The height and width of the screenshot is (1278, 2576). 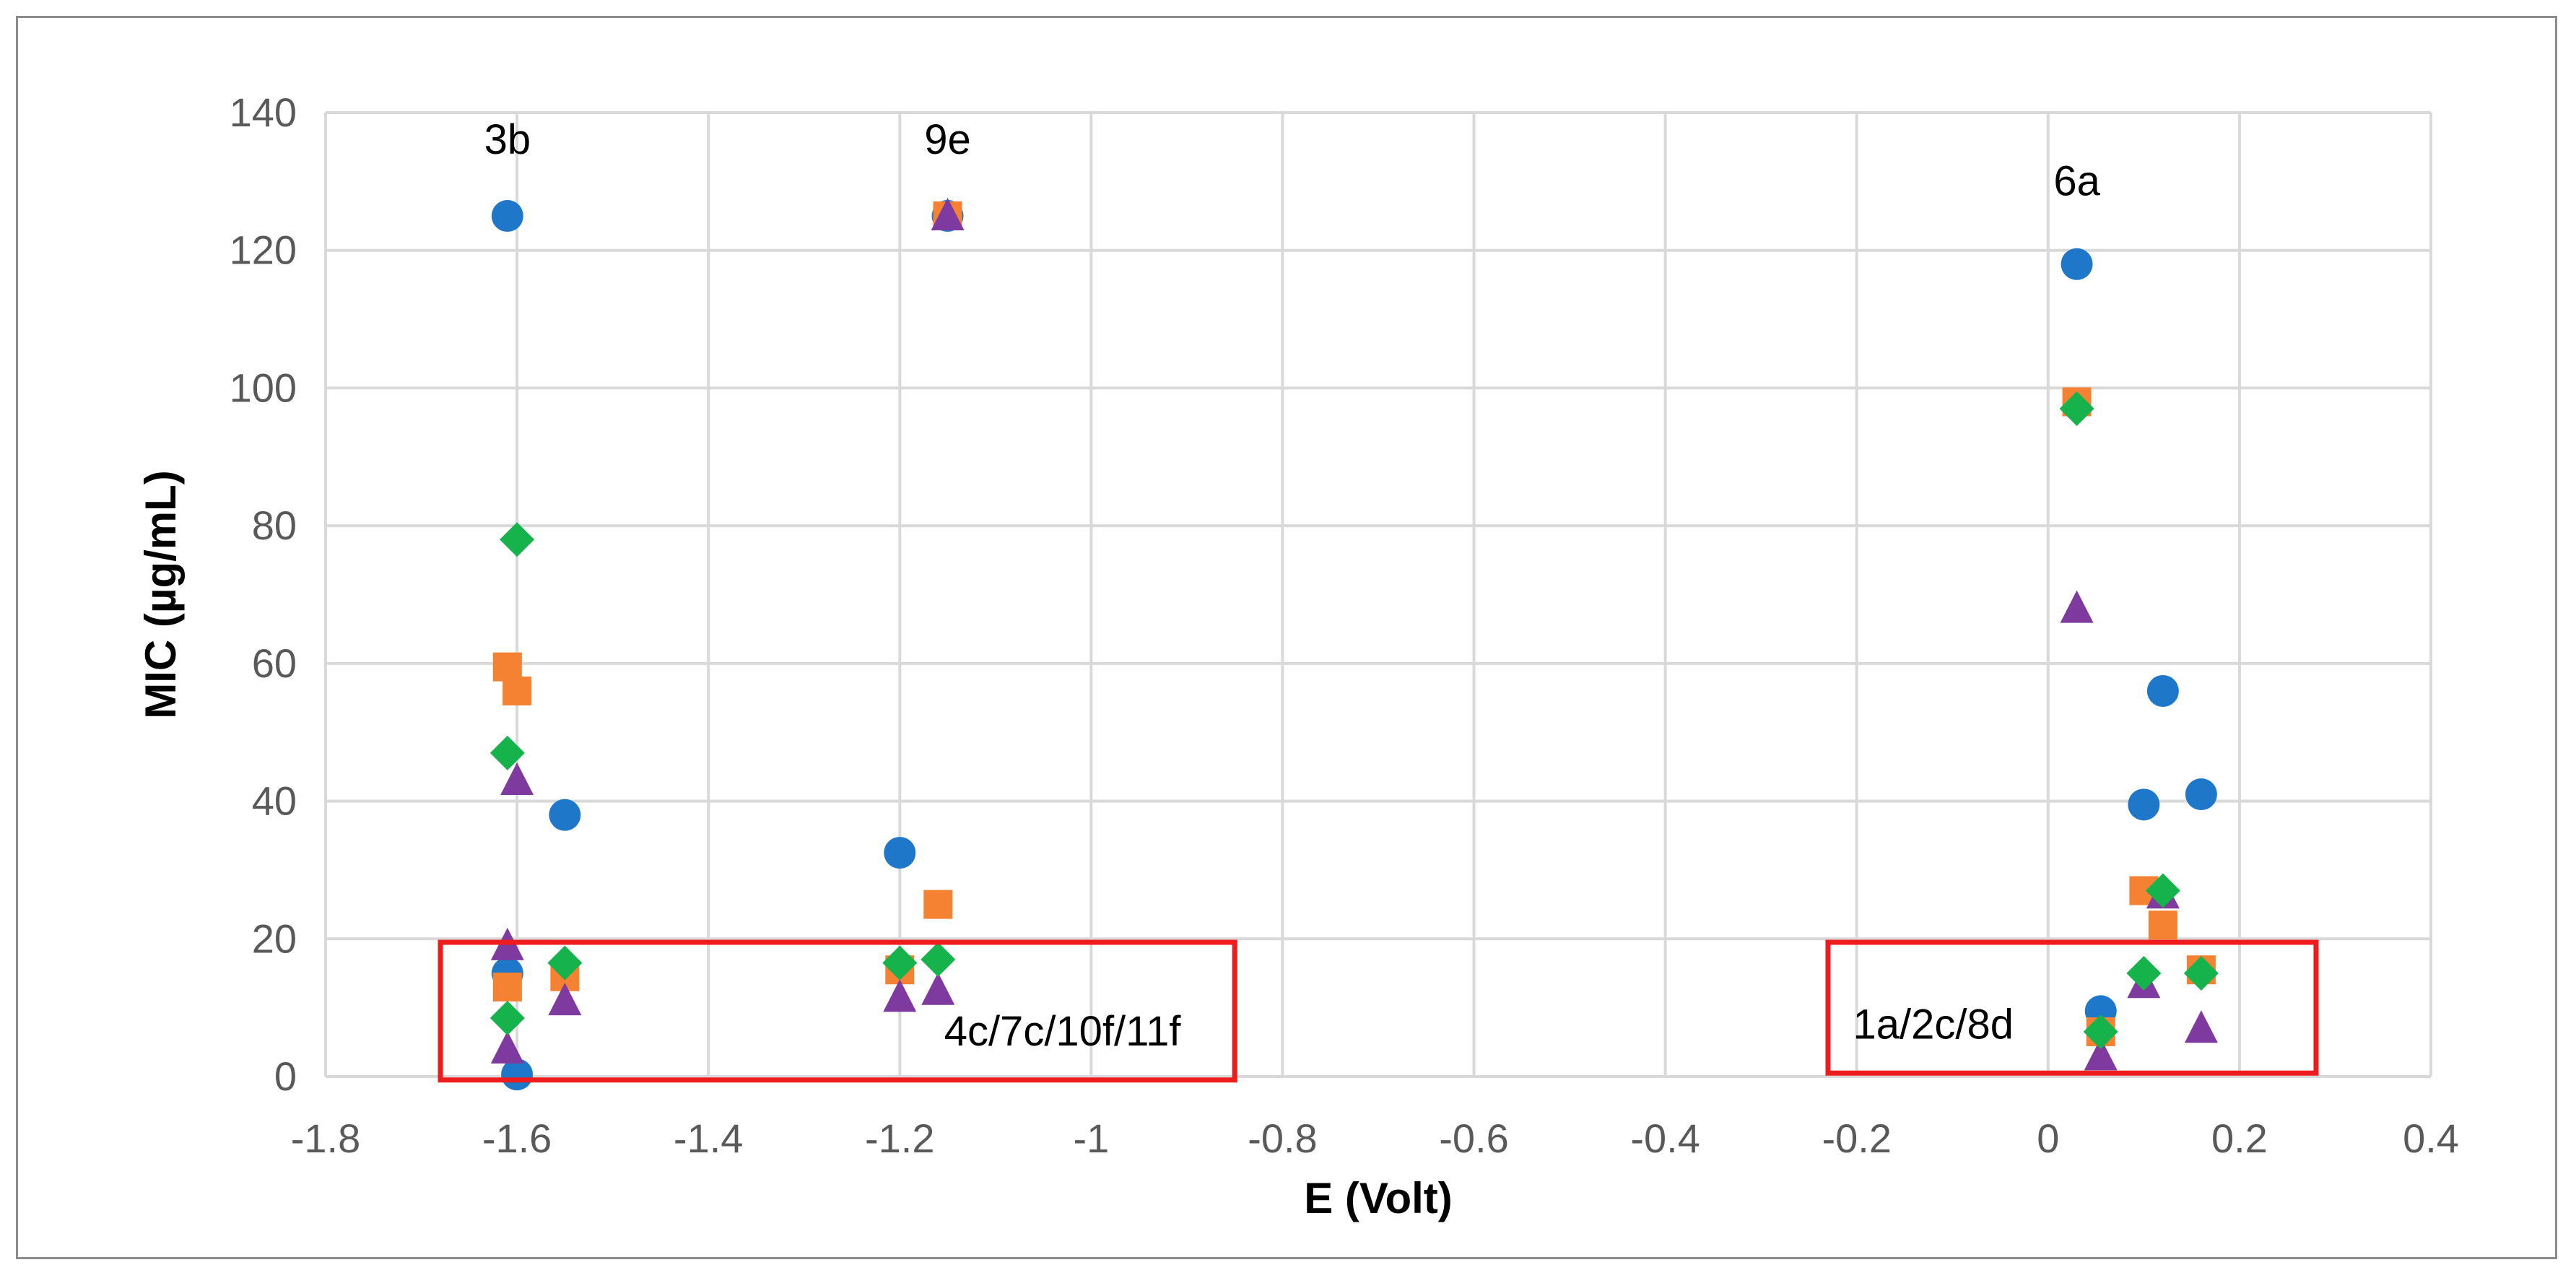 What do you see at coordinates (709, 1138) in the screenshot?
I see `x-tick-label: -1.4` at bounding box center [709, 1138].